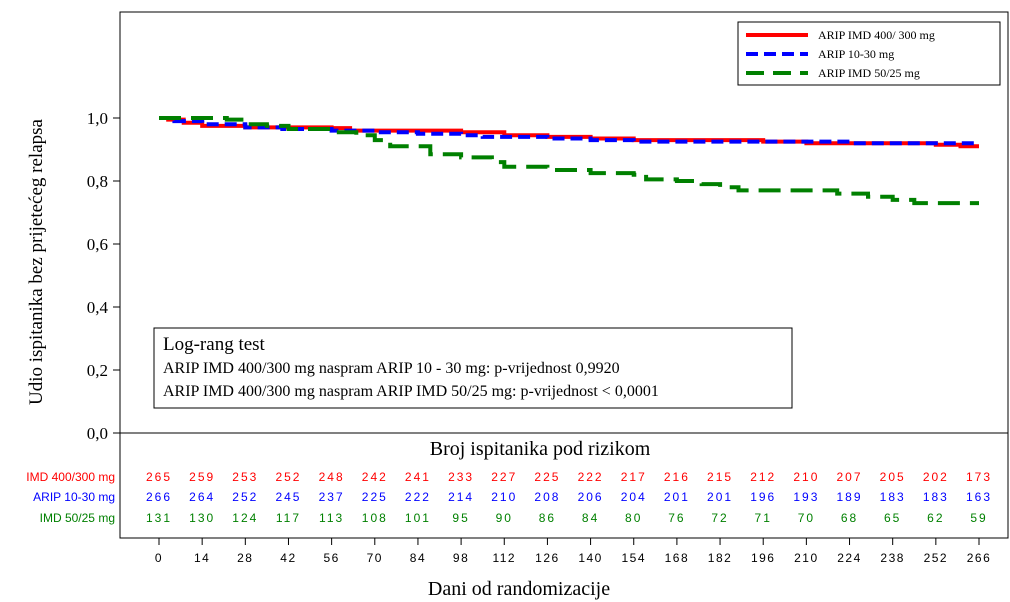 This screenshot has width=1010, height=602. Describe the element at coordinates (850, 497) in the screenshot. I see `risk-cell: 189` at that location.